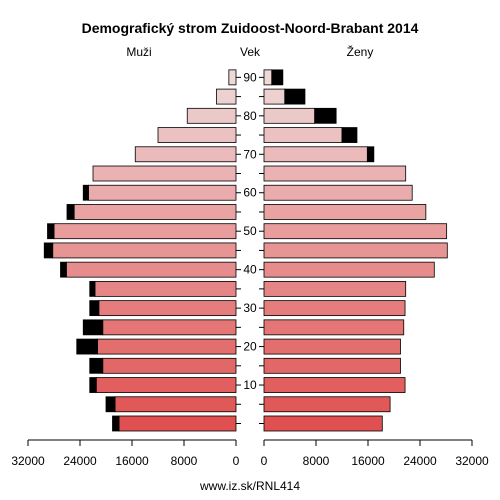 This screenshot has height=500, width=500. What do you see at coordinates (80, 461) in the screenshot?
I see `men-x-tick-label-24000: 24000` at bounding box center [80, 461].